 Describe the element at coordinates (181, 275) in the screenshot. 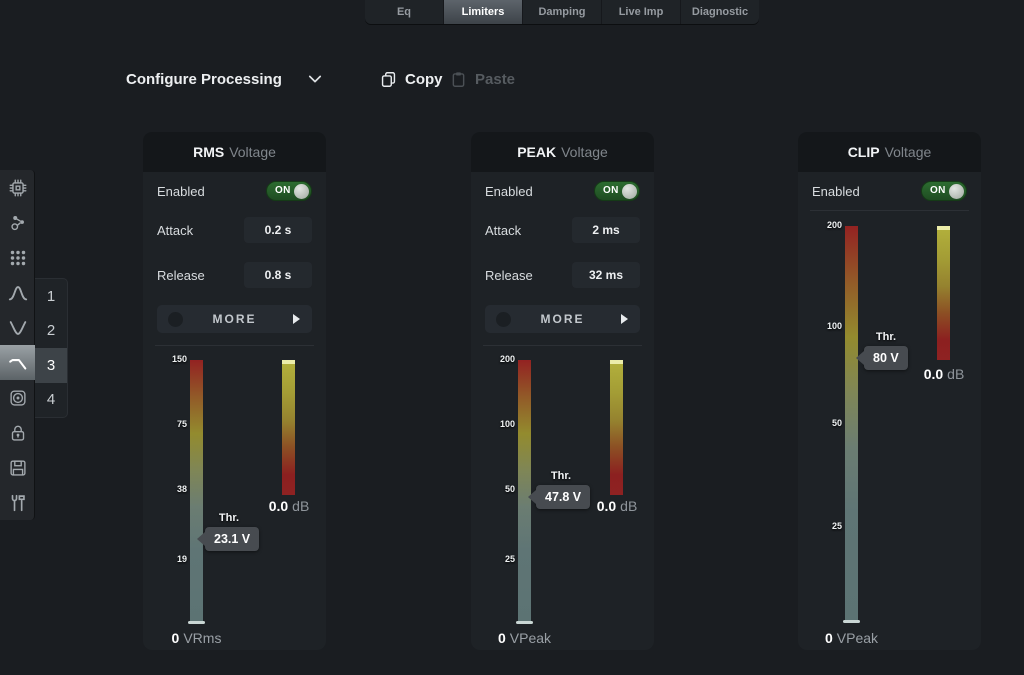

I see `release-label: Release` at that location.